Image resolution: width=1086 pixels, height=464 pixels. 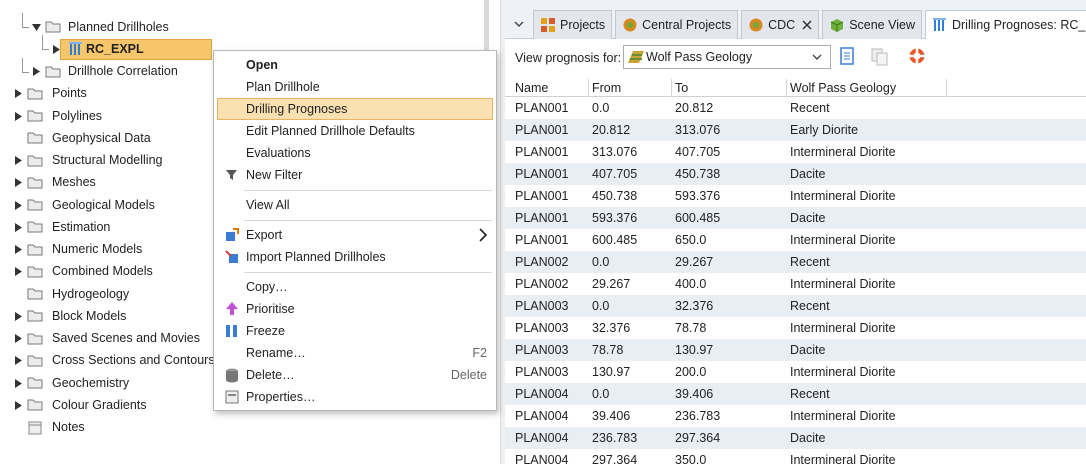 I want to click on tree-item: Block Models, so click(x=89, y=315).